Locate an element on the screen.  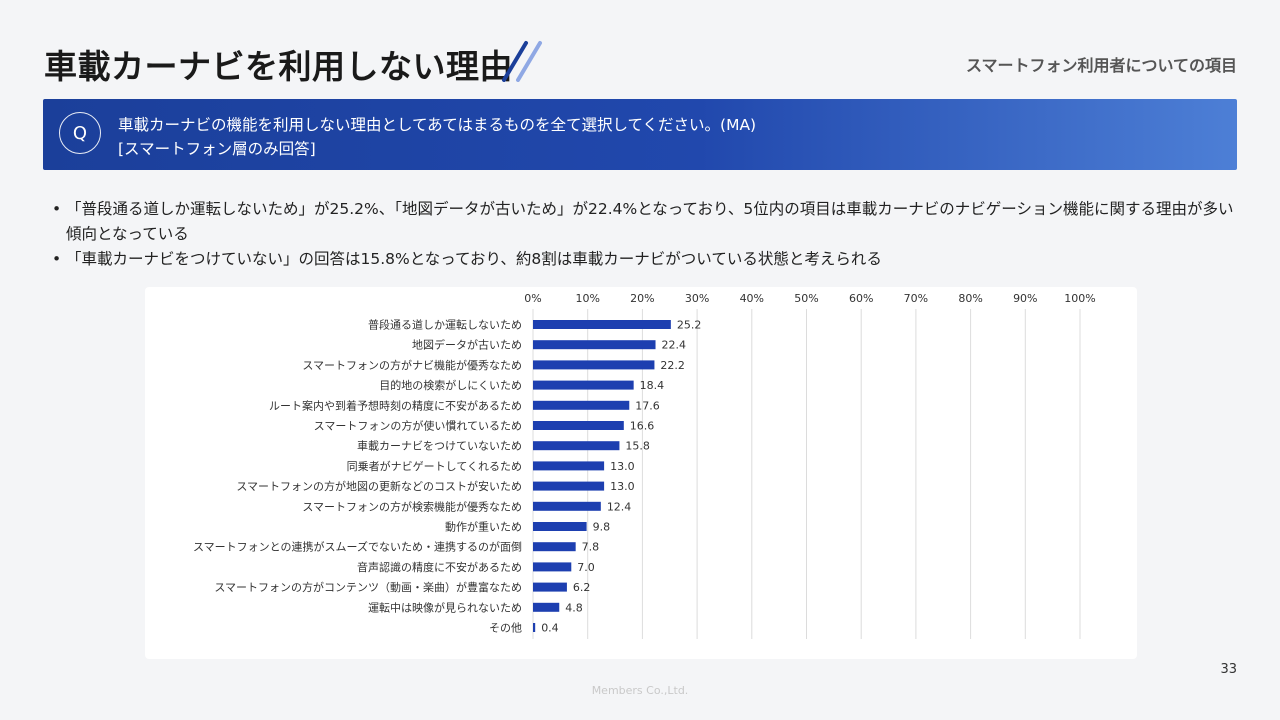
category-label: スマートフォンの方が地図の更新などのコストが安いため is located at coordinates (379, 486).